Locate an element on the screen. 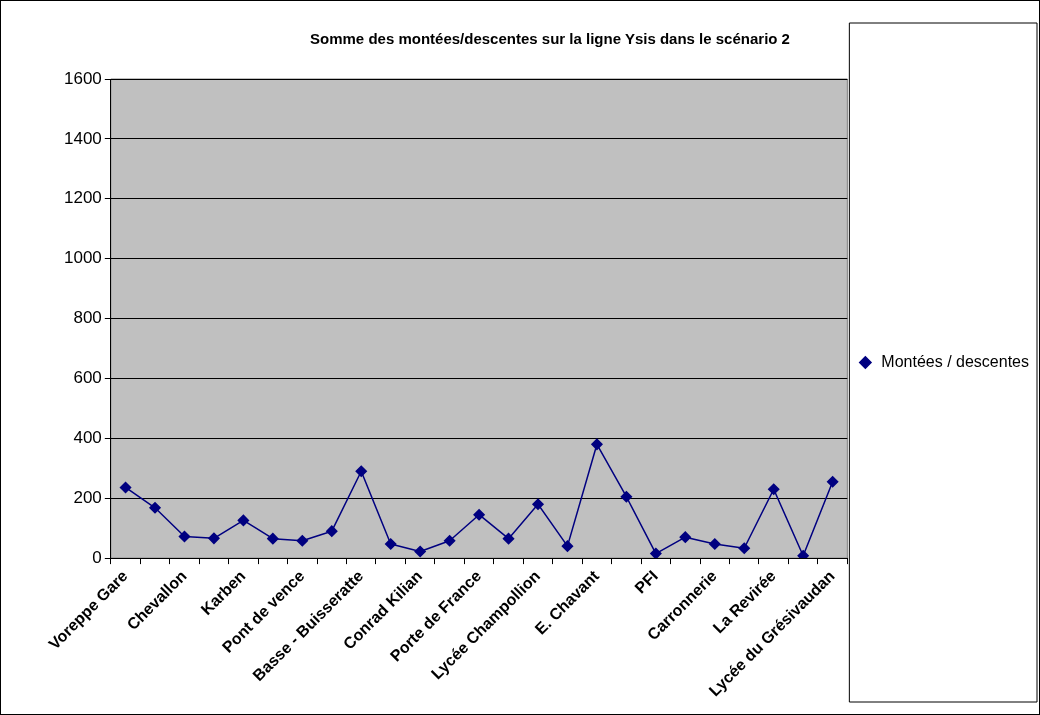 The width and height of the screenshot is (1040, 715). y-tick-label: 800 is located at coordinates (87, 318).